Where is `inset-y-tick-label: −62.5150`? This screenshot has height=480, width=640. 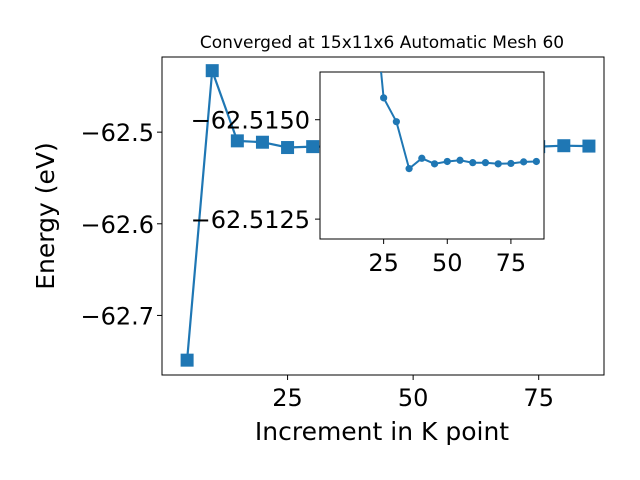 inset-y-tick-label: −62.5150 is located at coordinates (250, 121).